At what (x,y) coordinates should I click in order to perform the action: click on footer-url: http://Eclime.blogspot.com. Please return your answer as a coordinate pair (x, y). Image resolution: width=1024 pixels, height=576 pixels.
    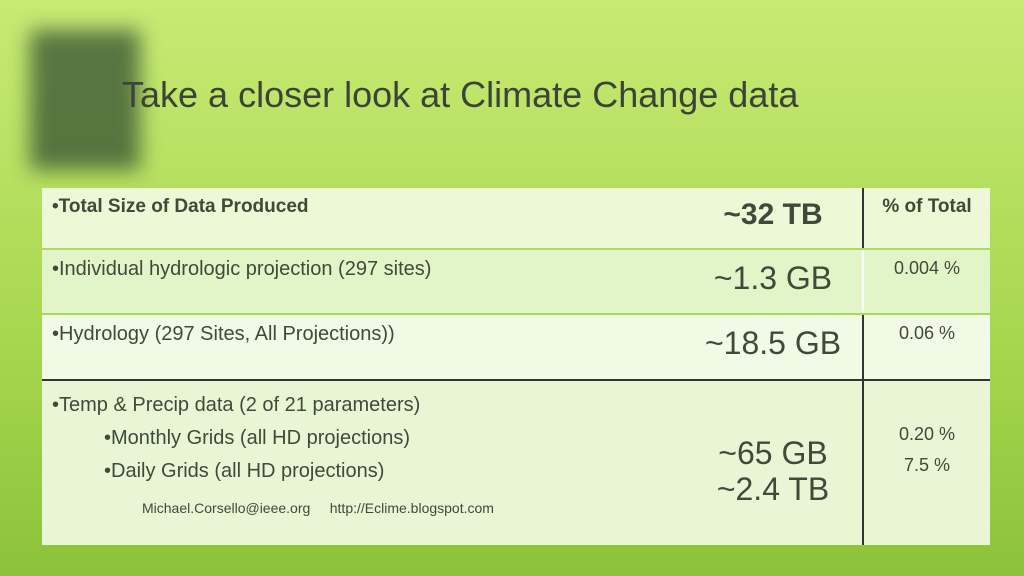
    Looking at the image, I should click on (411, 508).